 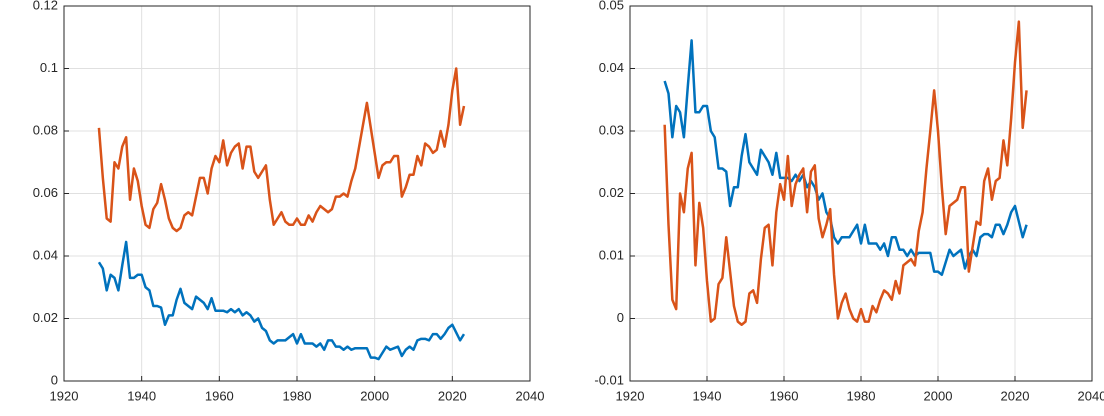 What do you see at coordinates (45, 6) in the screenshot?
I see `y-tick-label: 0.12` at bounding box center [45, 6].